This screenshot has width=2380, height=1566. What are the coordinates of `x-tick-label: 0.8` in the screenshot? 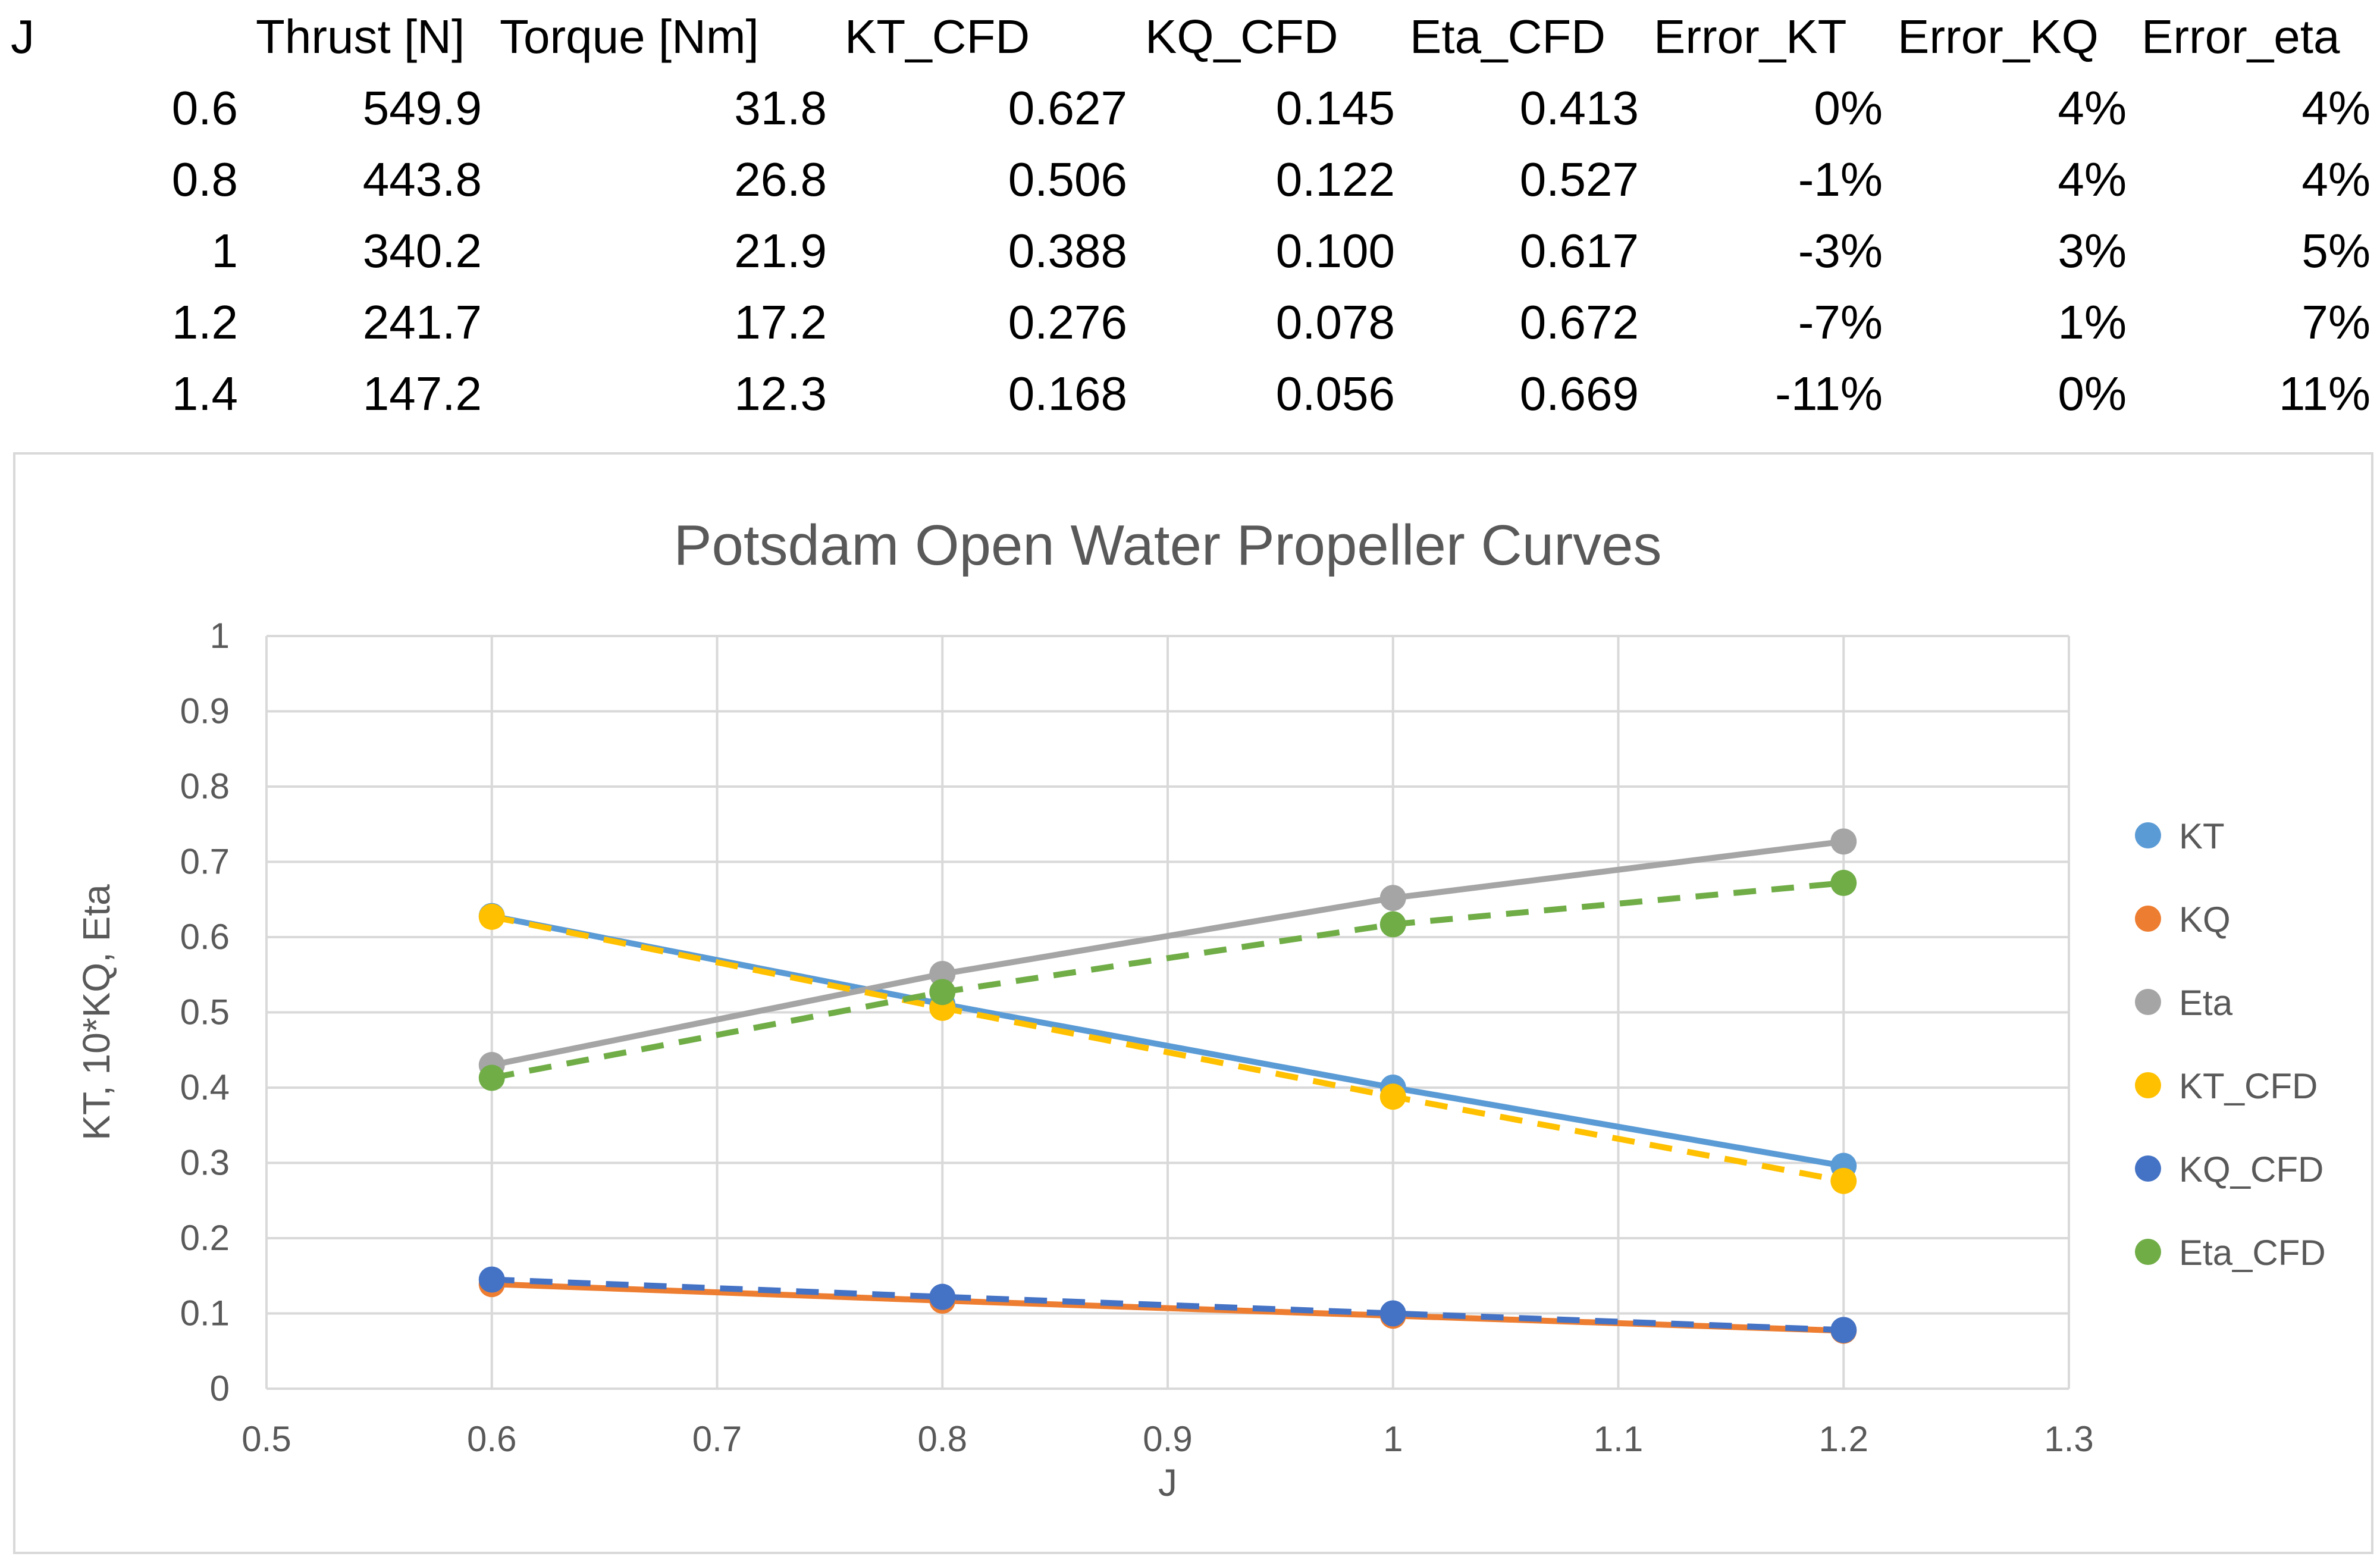 It's located at (942, 1439).